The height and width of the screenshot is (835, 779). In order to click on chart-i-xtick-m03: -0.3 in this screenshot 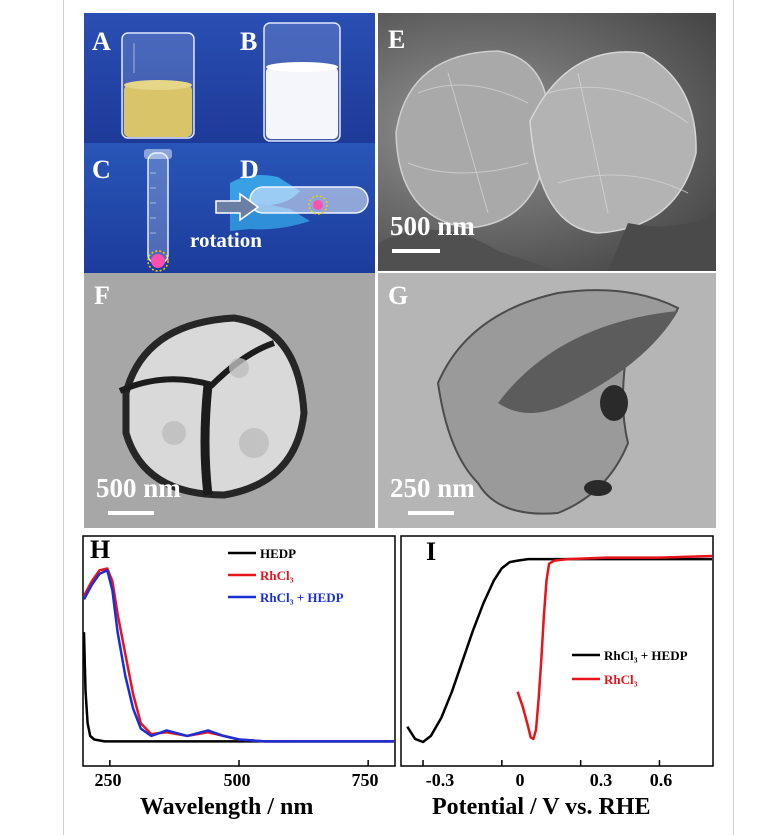, I will do `click(440, 780)`.